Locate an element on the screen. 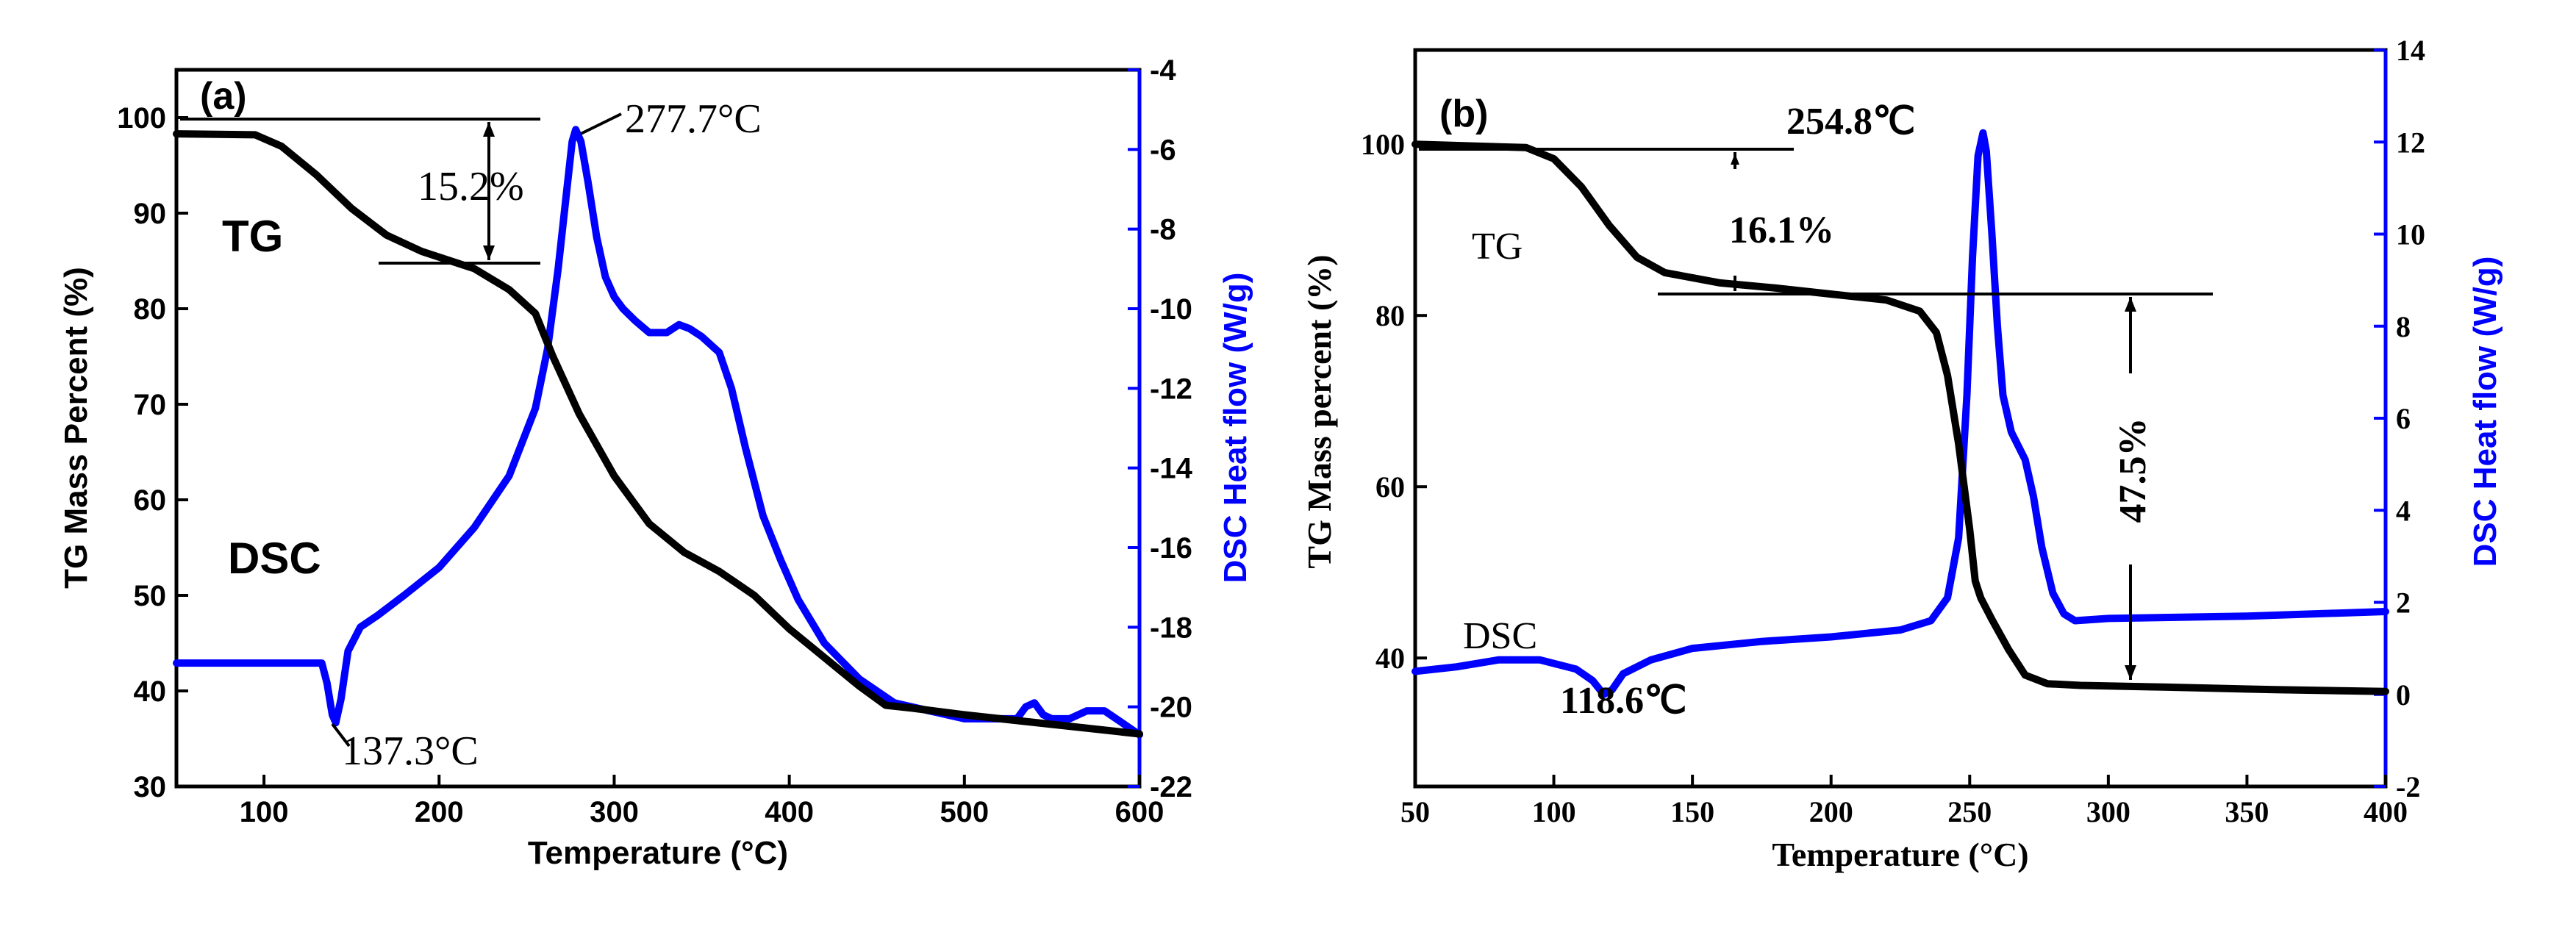 The height and width of the screenshot is (932, 2576). panel-a-mass-loss-arrowhead-bottom is located at coordinates (489, 252).